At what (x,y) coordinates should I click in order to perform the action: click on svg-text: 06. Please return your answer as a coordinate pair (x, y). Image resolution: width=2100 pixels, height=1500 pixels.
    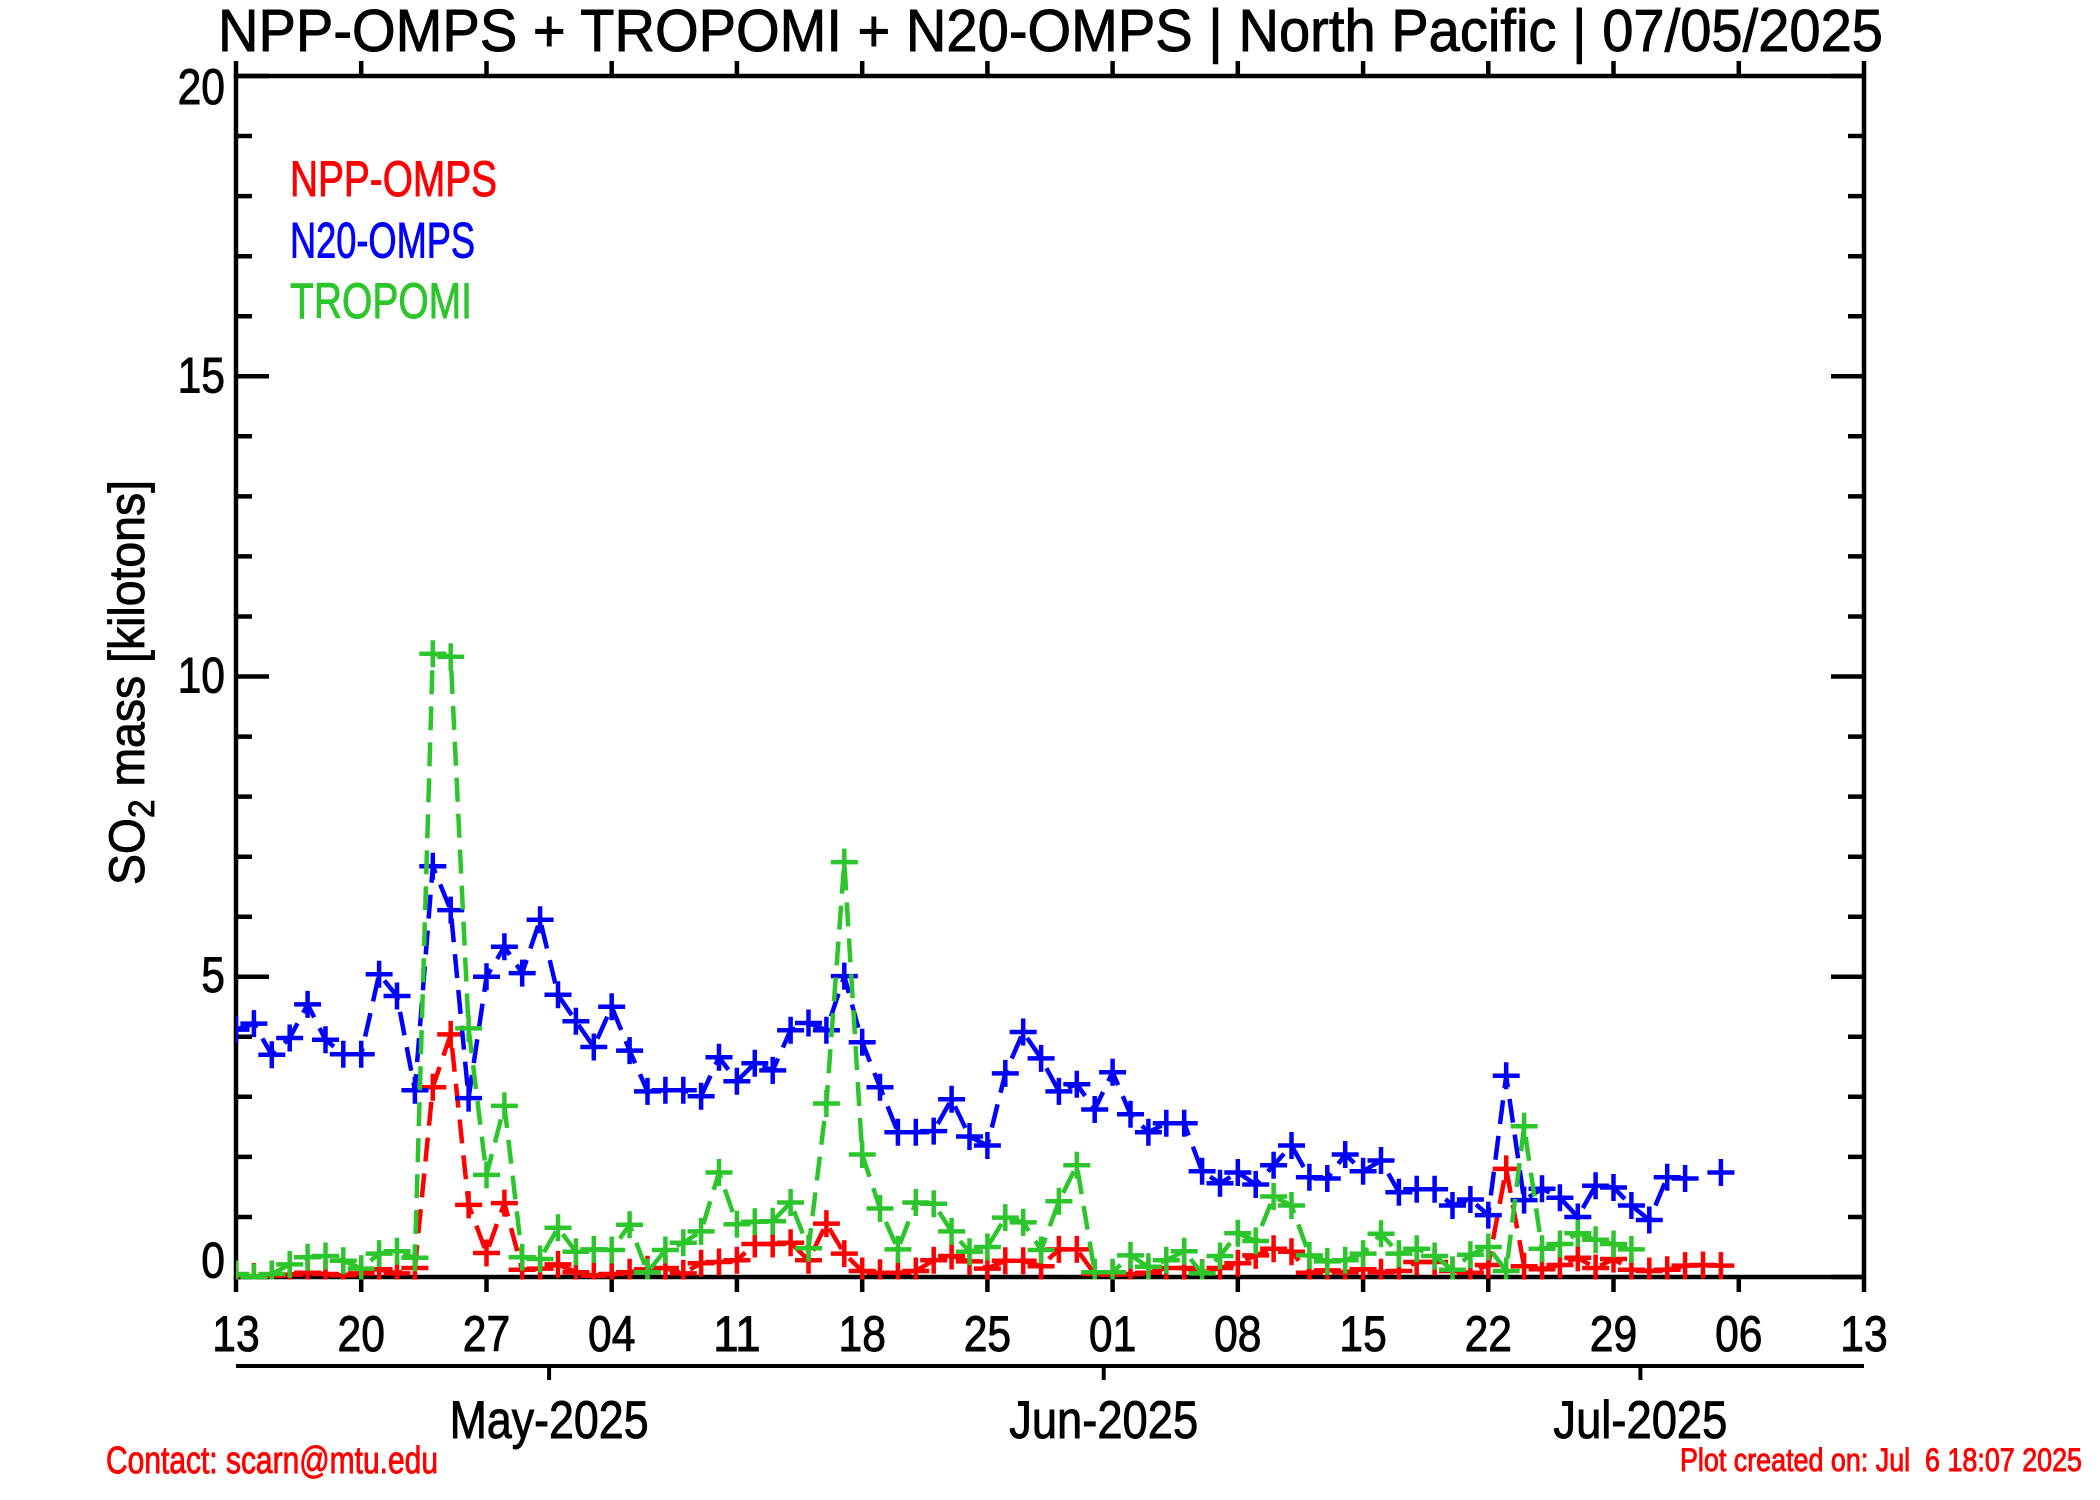
    Looking at the image, I should click on (1738, 1334).